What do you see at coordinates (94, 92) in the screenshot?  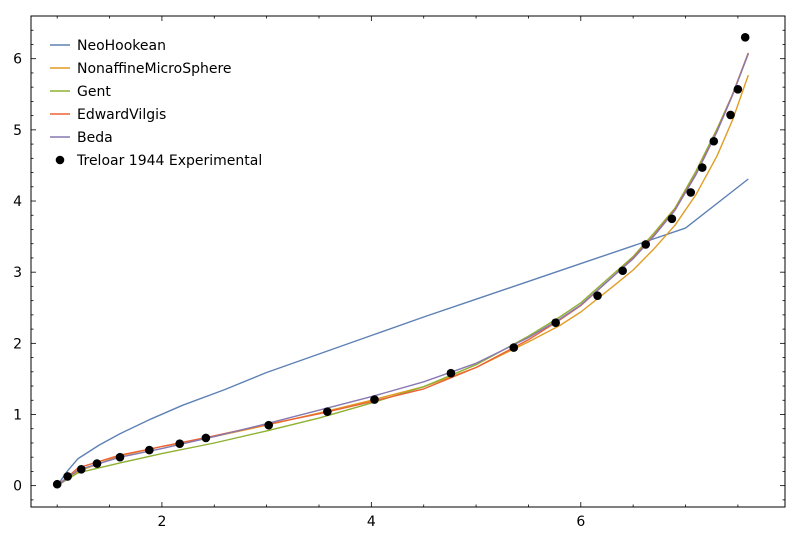 I see `legend-label-gent: Gent` at bounding box center [94, 92].